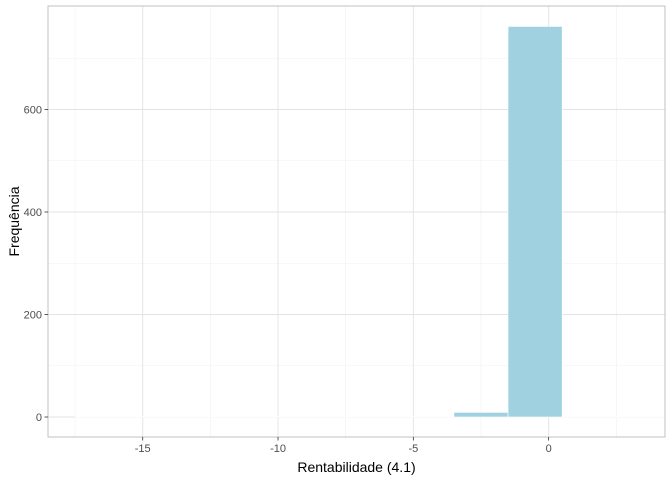 This screenshot has height=480, width=672. Describe the element at coordinates (33, 111) in the screenshot. I see `y-tick-label-3: 600` at that location.